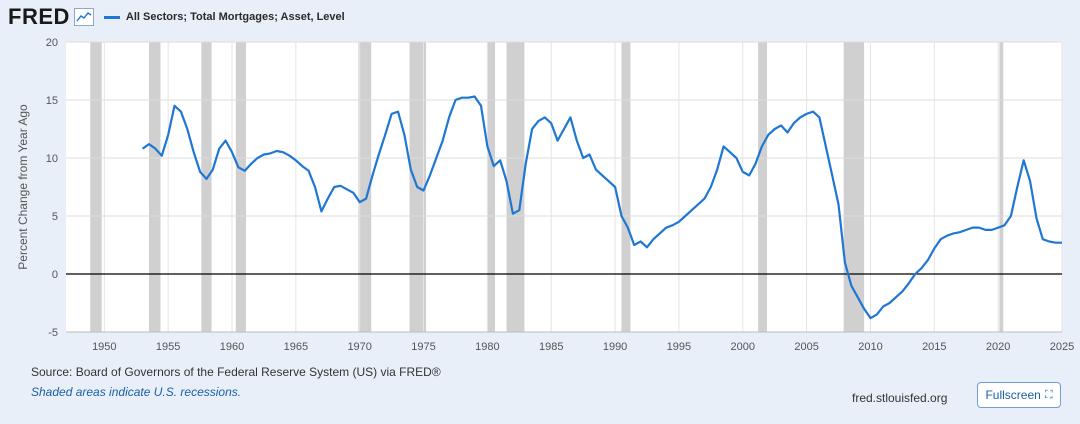 The width and height of the screenshot is (1080, 424). Describe the element at coordinates (53, 333) in the screenshot. I see `y-tick-label: -5` at that location.